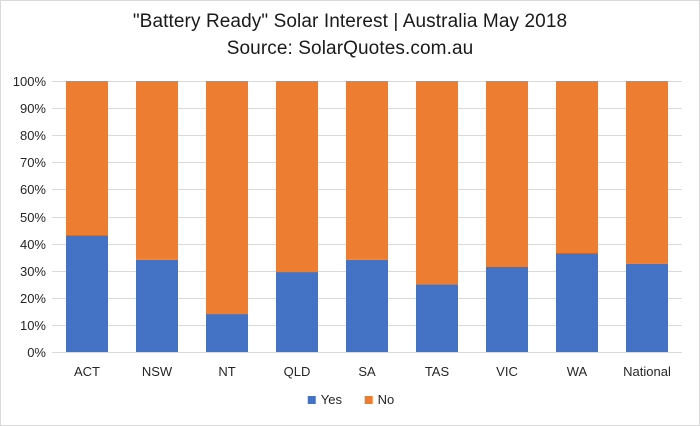 Image resolution: width=700 pixels, height=426 pixels. Describe the element at coordinates (577, 167) in the screenshot. I see `bar-no-wa` at that location.